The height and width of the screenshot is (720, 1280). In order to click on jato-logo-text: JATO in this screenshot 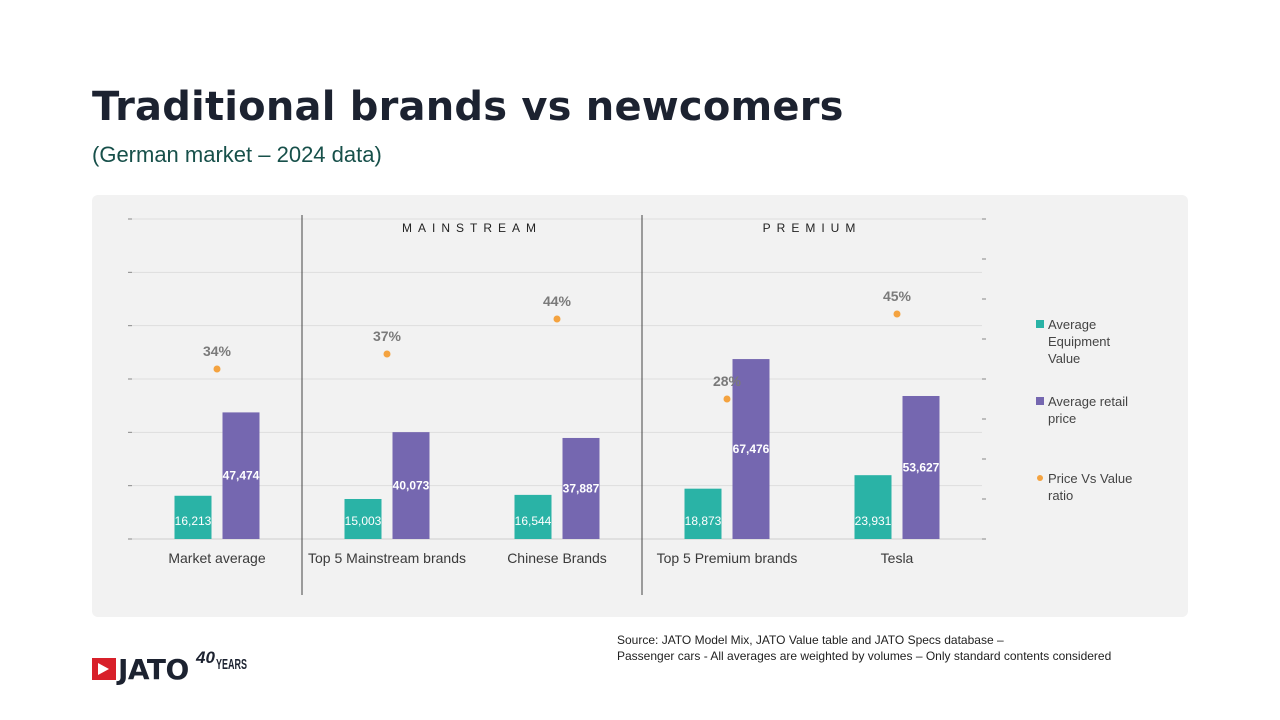, I will do `click(153, 669)`.